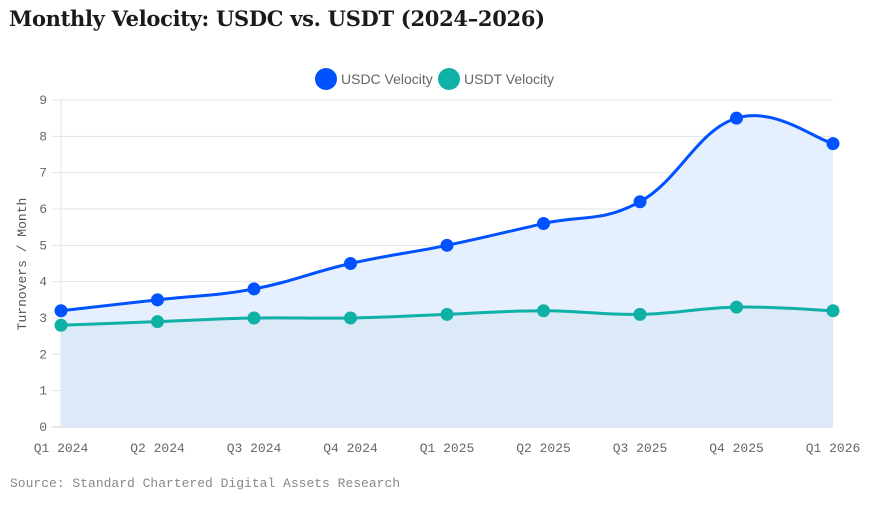  I want to click on y-tick-label: 3, so click(43, 318).